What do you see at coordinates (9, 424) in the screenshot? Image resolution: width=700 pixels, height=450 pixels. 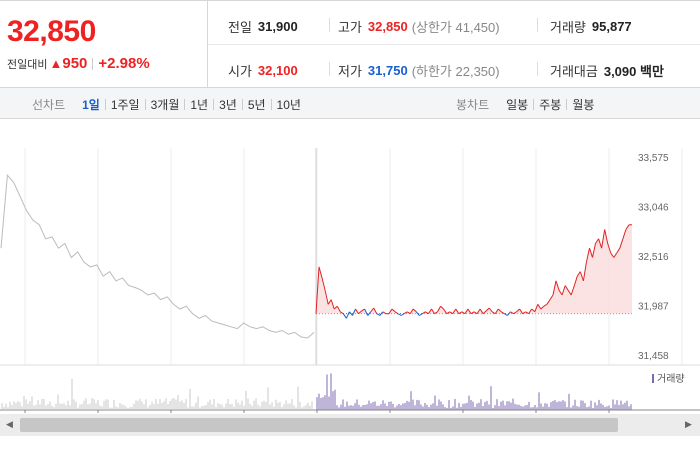 I see `scroll-left-icon: ◀` at bounding box center [9, 424].